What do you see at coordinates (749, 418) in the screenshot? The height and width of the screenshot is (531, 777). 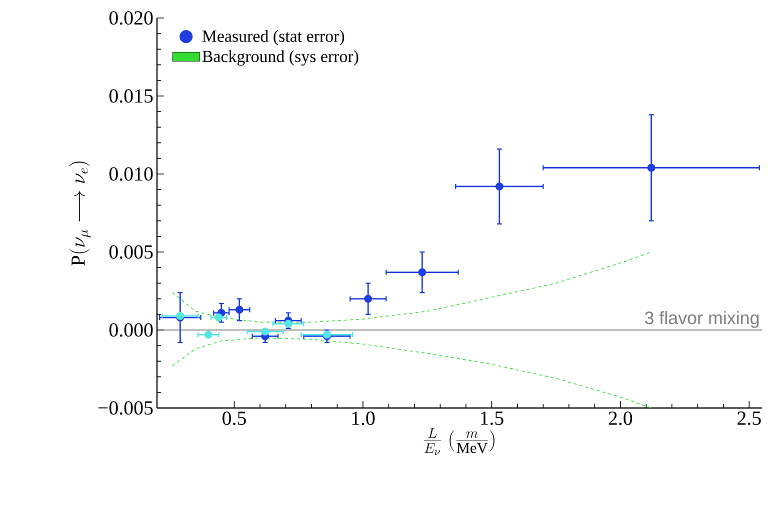 I see `x-tick-label: 2.5` at bounding box center [749, 418].